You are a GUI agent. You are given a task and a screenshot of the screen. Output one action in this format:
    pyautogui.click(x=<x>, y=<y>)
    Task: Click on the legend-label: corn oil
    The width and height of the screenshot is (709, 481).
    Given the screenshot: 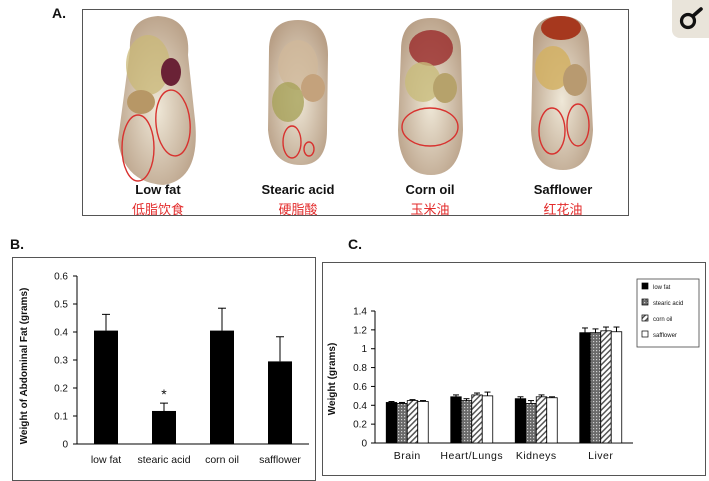 What is the action you would take?
    pyautogui.click(x=662, y=320)
    